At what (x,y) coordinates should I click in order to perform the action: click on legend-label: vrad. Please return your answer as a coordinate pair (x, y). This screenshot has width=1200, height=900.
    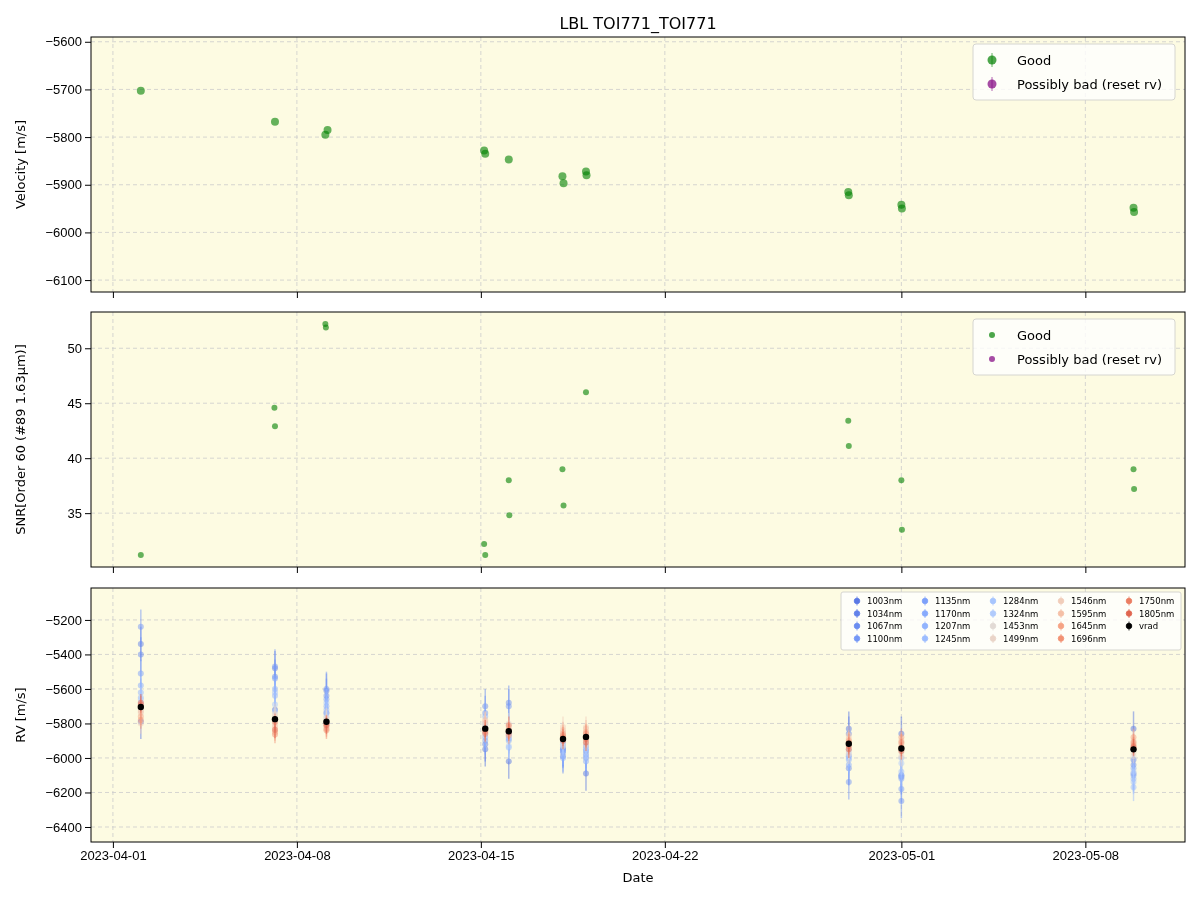
    Looking at the image, I should click on (1149, 626).